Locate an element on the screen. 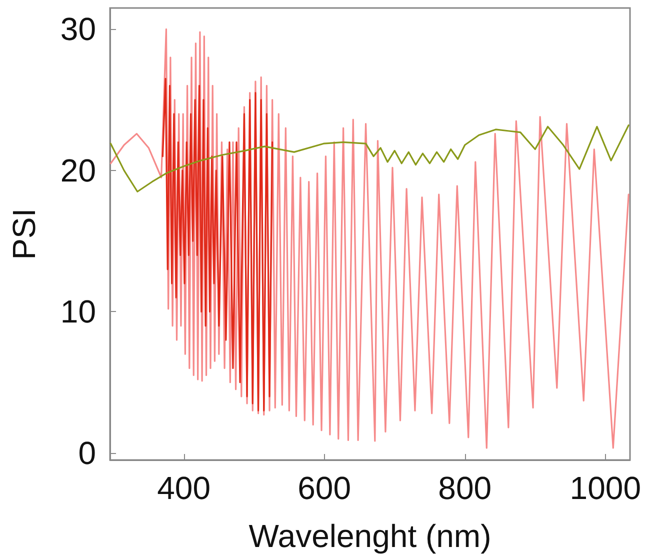 Image resolution: width=656 pixels, height=557 pixels. x-tick-label: 1000 is located at coordinates (605, 488).